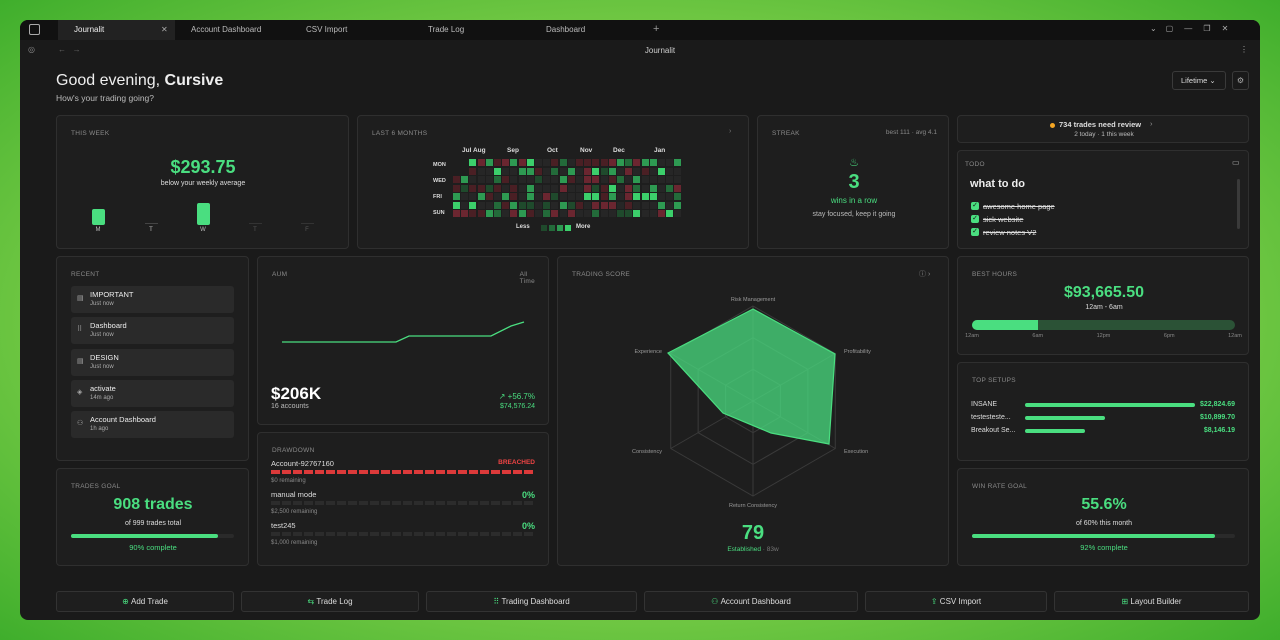 The height and width of the screenshot is (640, 1280). I want to click on recent-item: ▤ DESIGN Just now, so click(152, 362).